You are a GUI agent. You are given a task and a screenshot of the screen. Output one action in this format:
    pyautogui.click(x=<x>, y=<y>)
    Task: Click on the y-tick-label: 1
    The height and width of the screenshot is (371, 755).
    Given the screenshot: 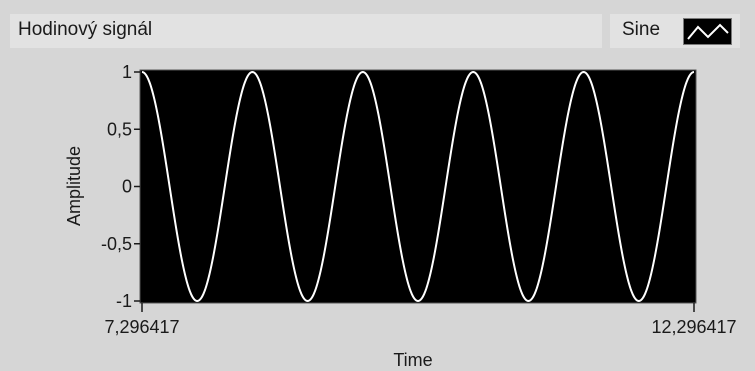 What is the action you would take?
    pyautogui.click(x=127, y=72)
    